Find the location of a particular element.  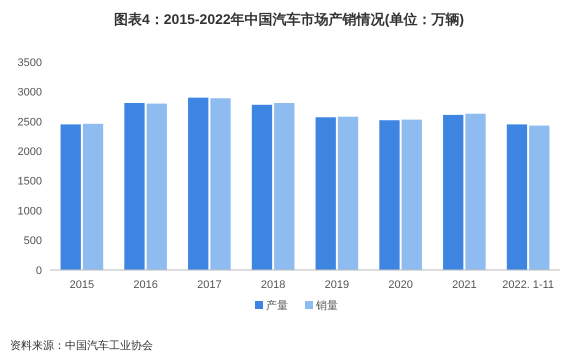

y-tick-label: 0 is located at coordinates (39, 270).